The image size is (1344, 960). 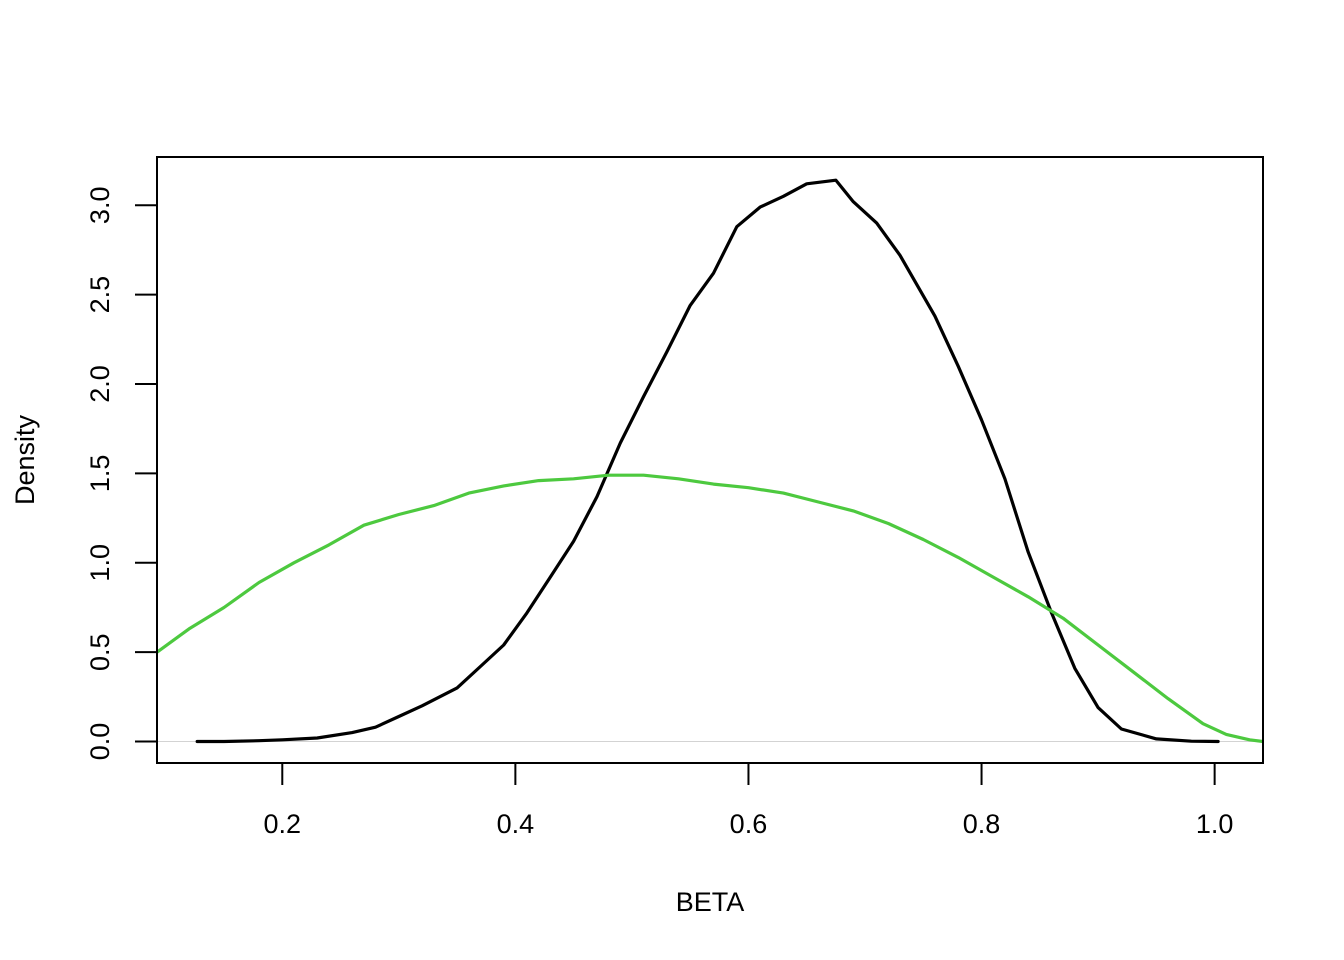 What do you see at coordinates (100, 563) in the screenshot?
I see `y-tick-label: 1.0` at bounding box center [100, 563].